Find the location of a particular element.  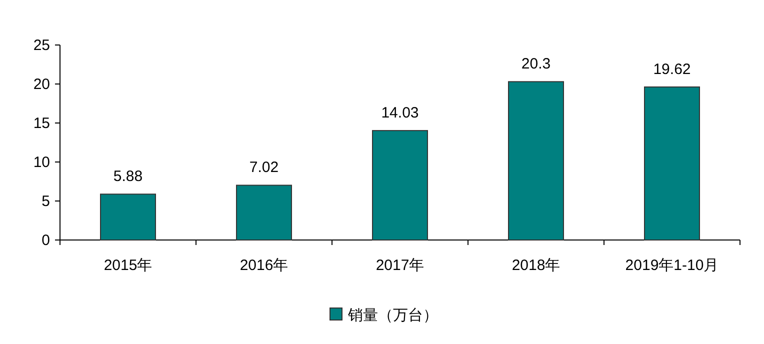

x-tick-label: 2017年 is located at coordinates (400, 265).